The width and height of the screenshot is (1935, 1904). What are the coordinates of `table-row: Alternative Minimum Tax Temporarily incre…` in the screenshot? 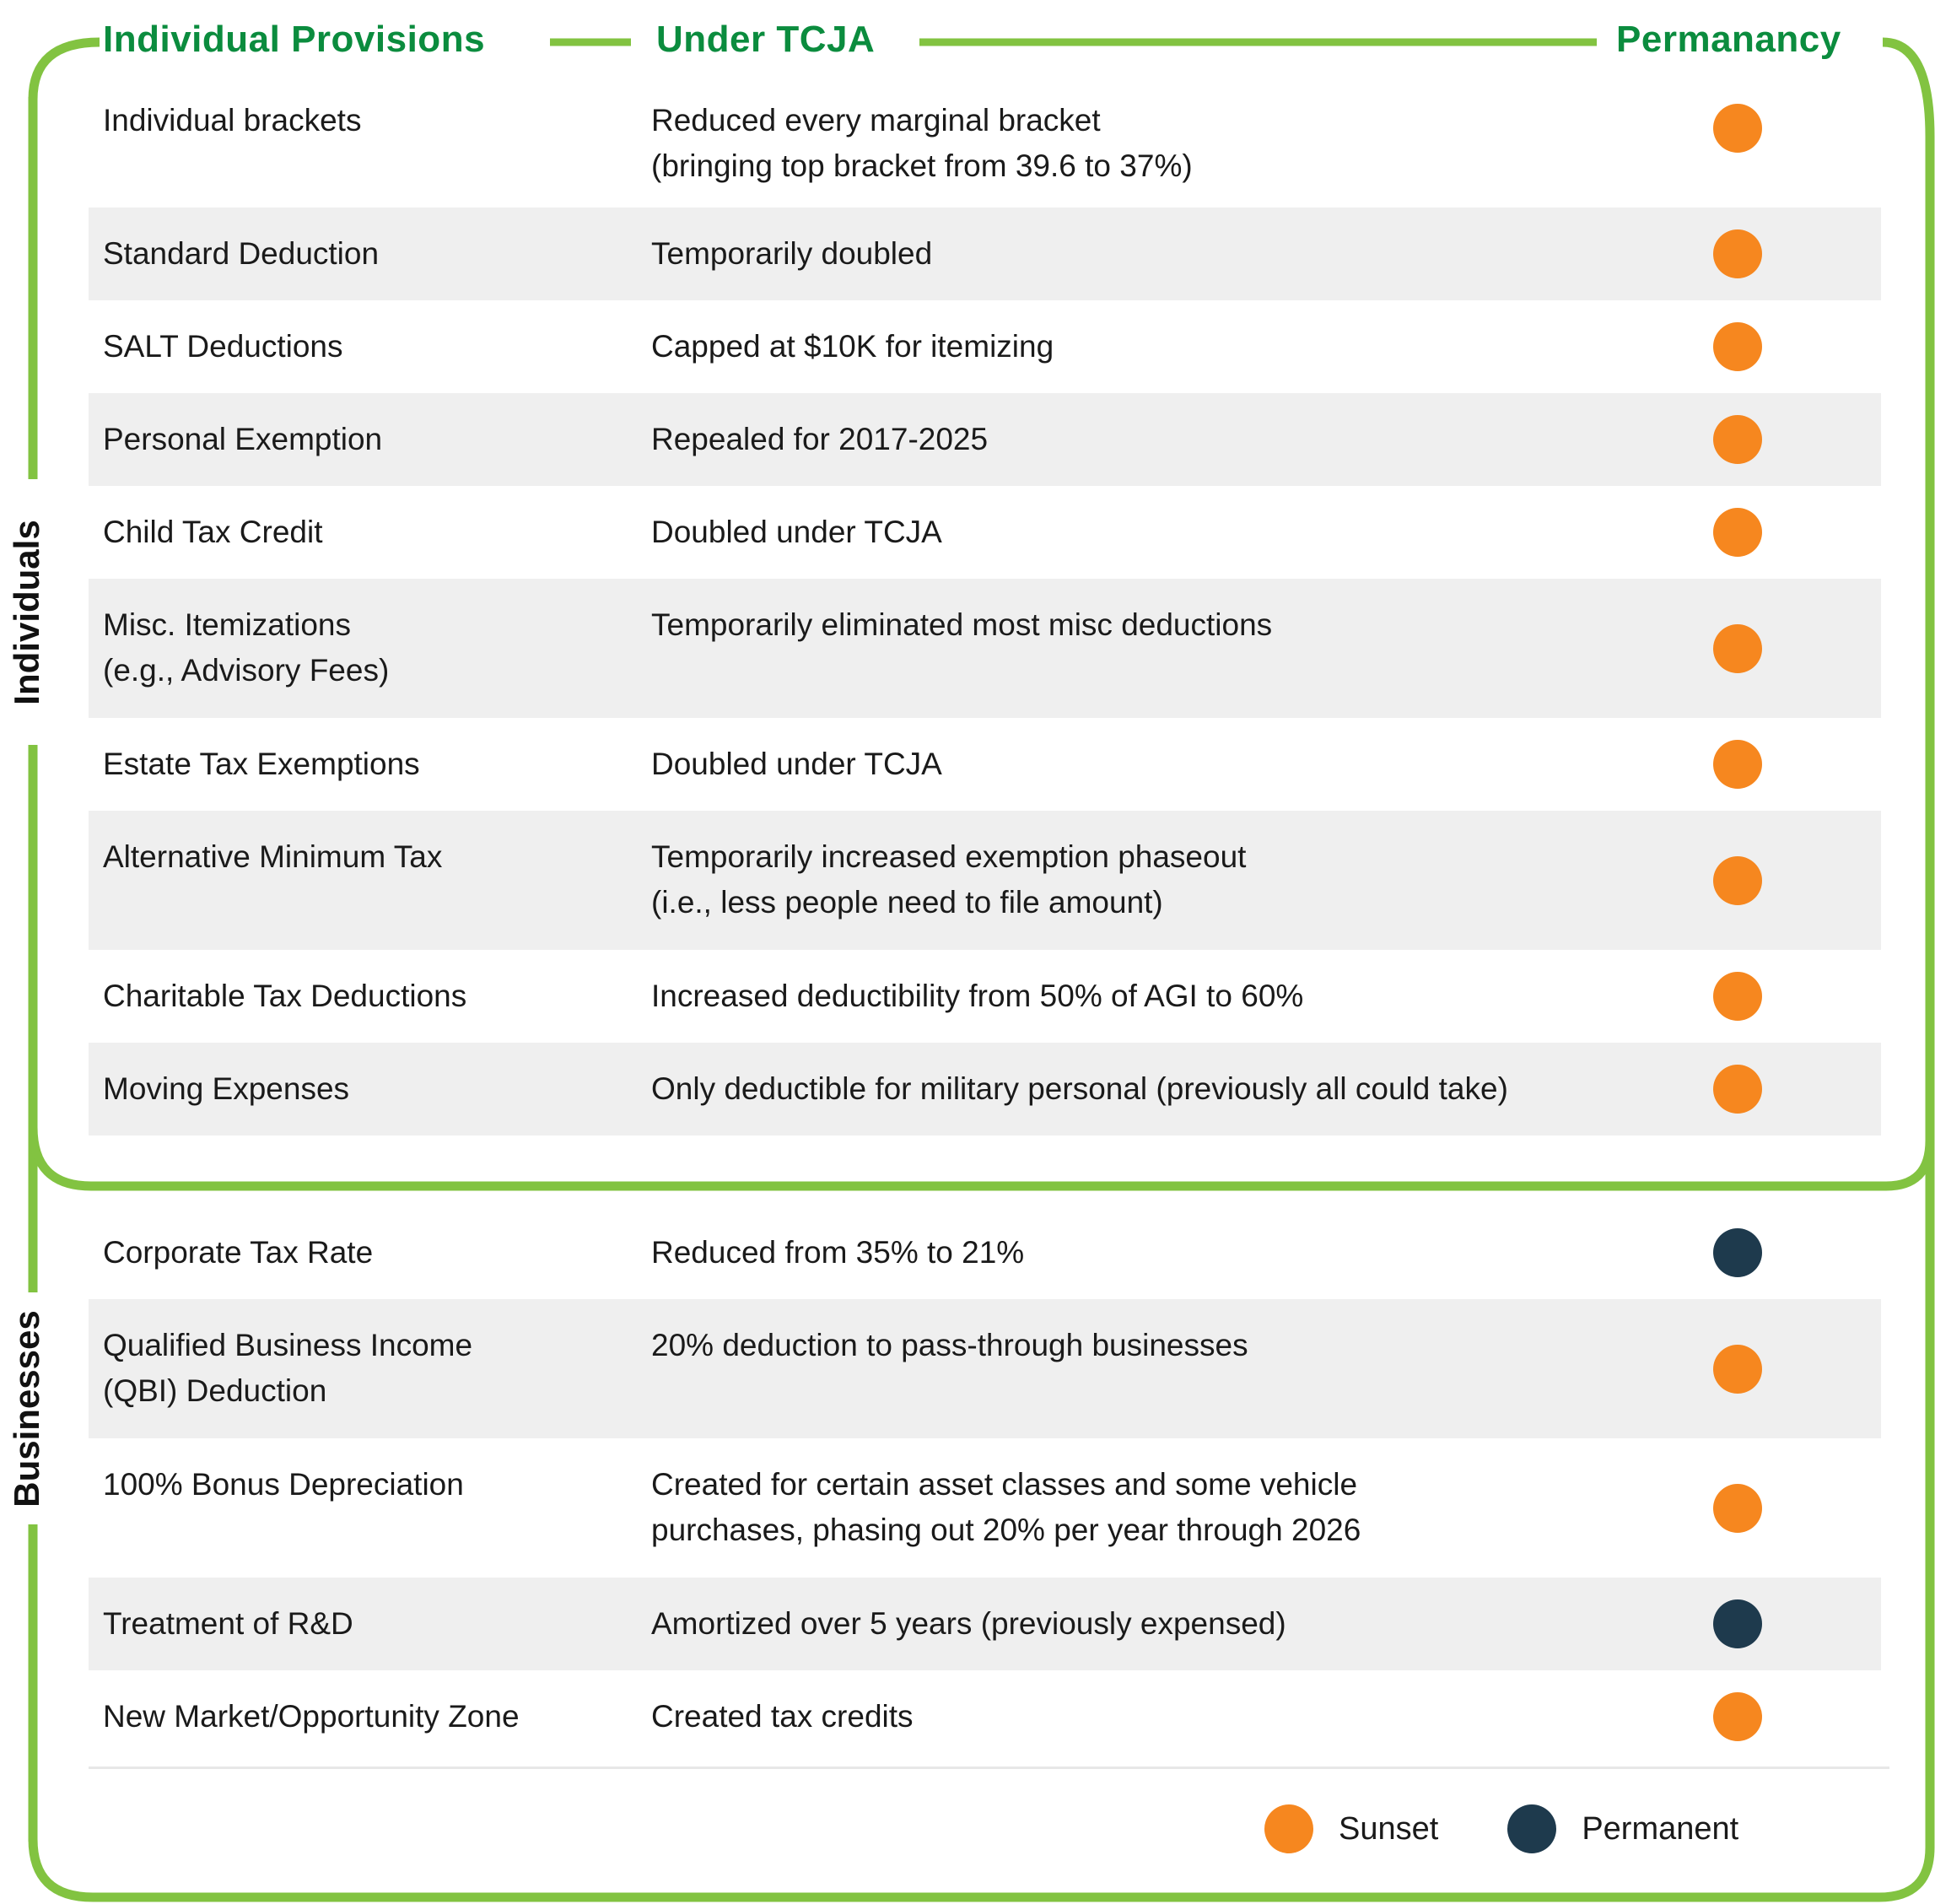 It's located at (985, 880).